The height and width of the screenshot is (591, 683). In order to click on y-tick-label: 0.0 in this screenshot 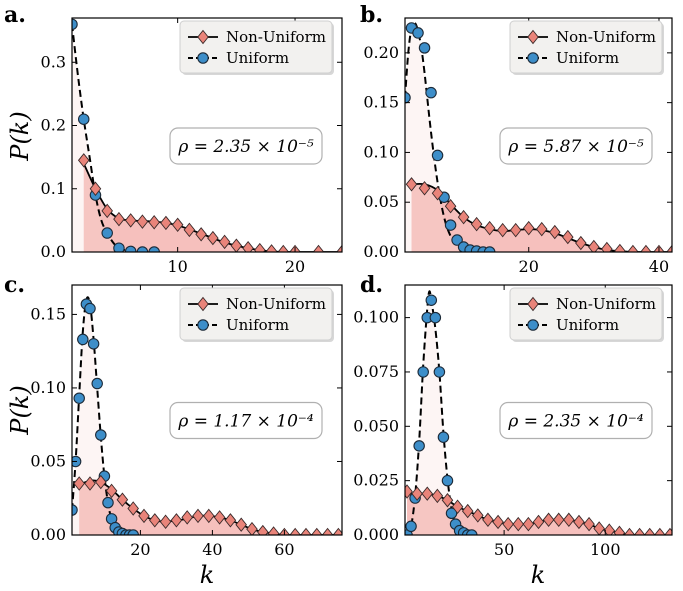, I will do `click(53, 251)`.